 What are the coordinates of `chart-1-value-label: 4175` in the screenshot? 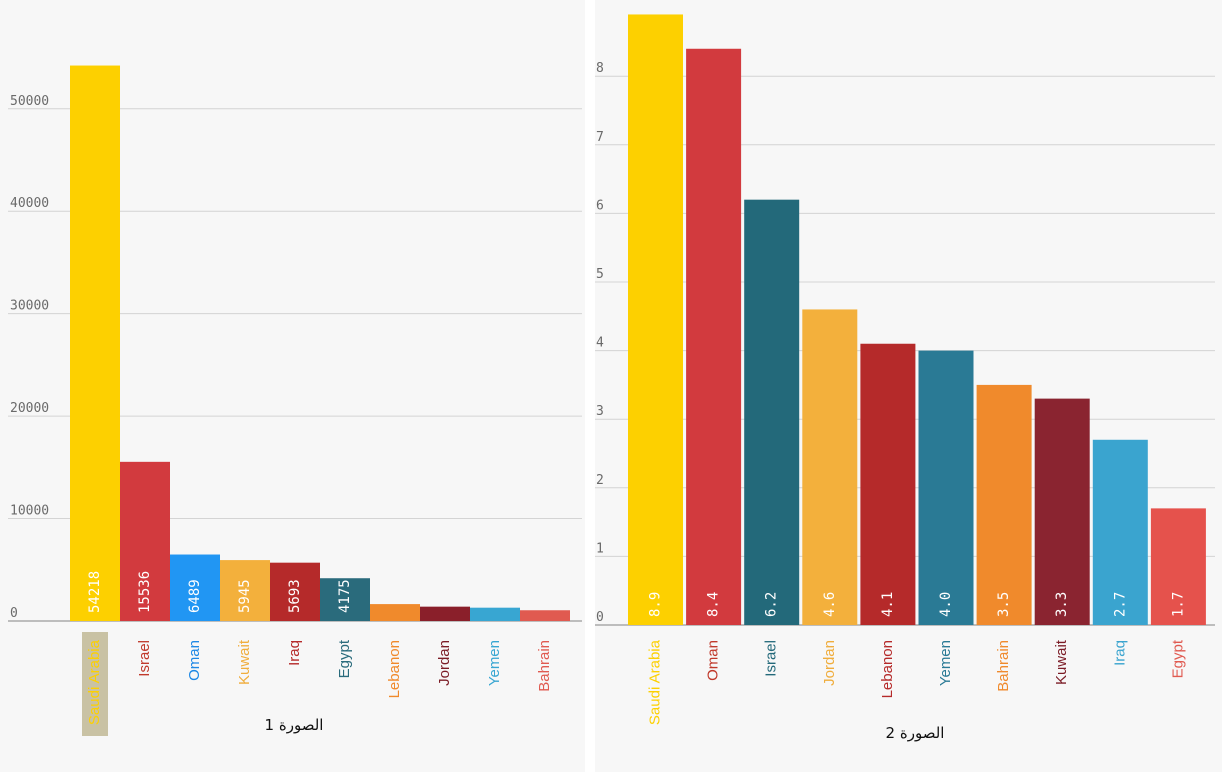 It's located at (345, 596).